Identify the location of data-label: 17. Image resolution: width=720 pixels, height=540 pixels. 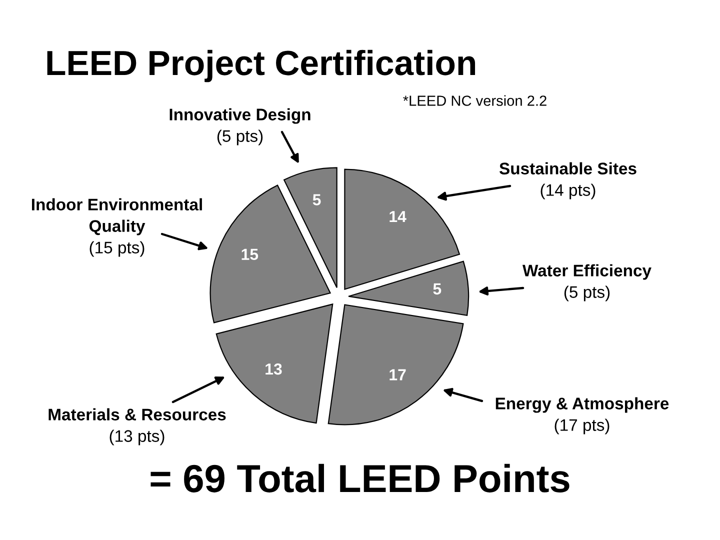
(398, 374).